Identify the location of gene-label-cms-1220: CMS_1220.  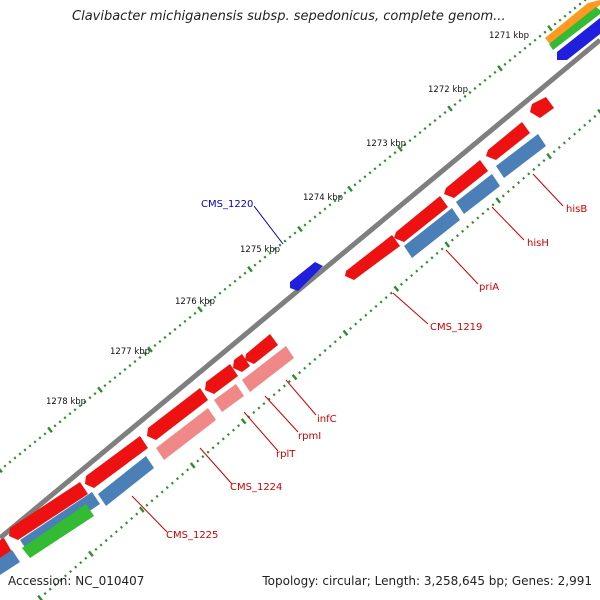
(227, 204).